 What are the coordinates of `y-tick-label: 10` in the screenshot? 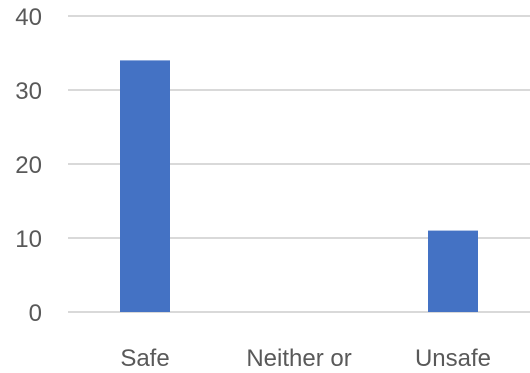 It's located at (28, 239).